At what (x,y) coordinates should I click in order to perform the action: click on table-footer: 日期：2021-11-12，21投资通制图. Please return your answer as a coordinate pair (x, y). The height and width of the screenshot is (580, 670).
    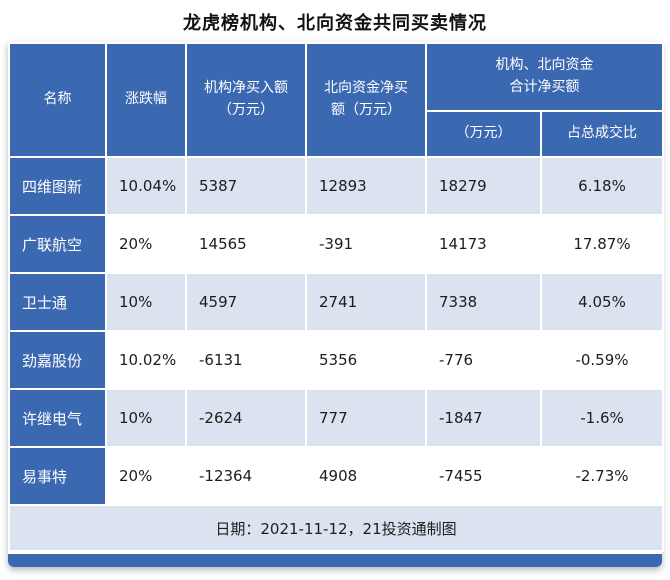
    Looking at the image, I should click on (336, 528).